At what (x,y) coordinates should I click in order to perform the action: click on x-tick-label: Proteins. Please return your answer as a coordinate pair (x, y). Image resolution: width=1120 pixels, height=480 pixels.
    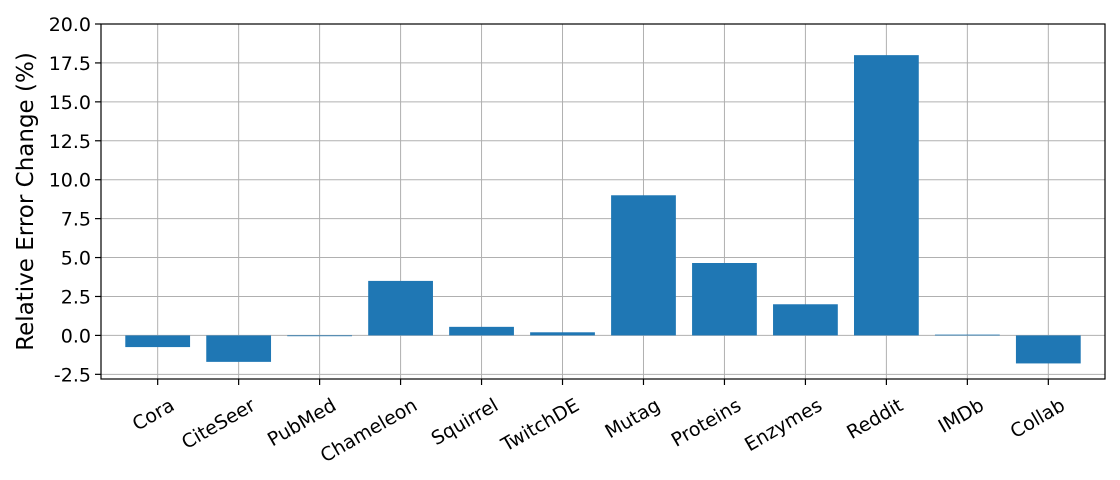
    Looking at the image, I should click on (706, 422).